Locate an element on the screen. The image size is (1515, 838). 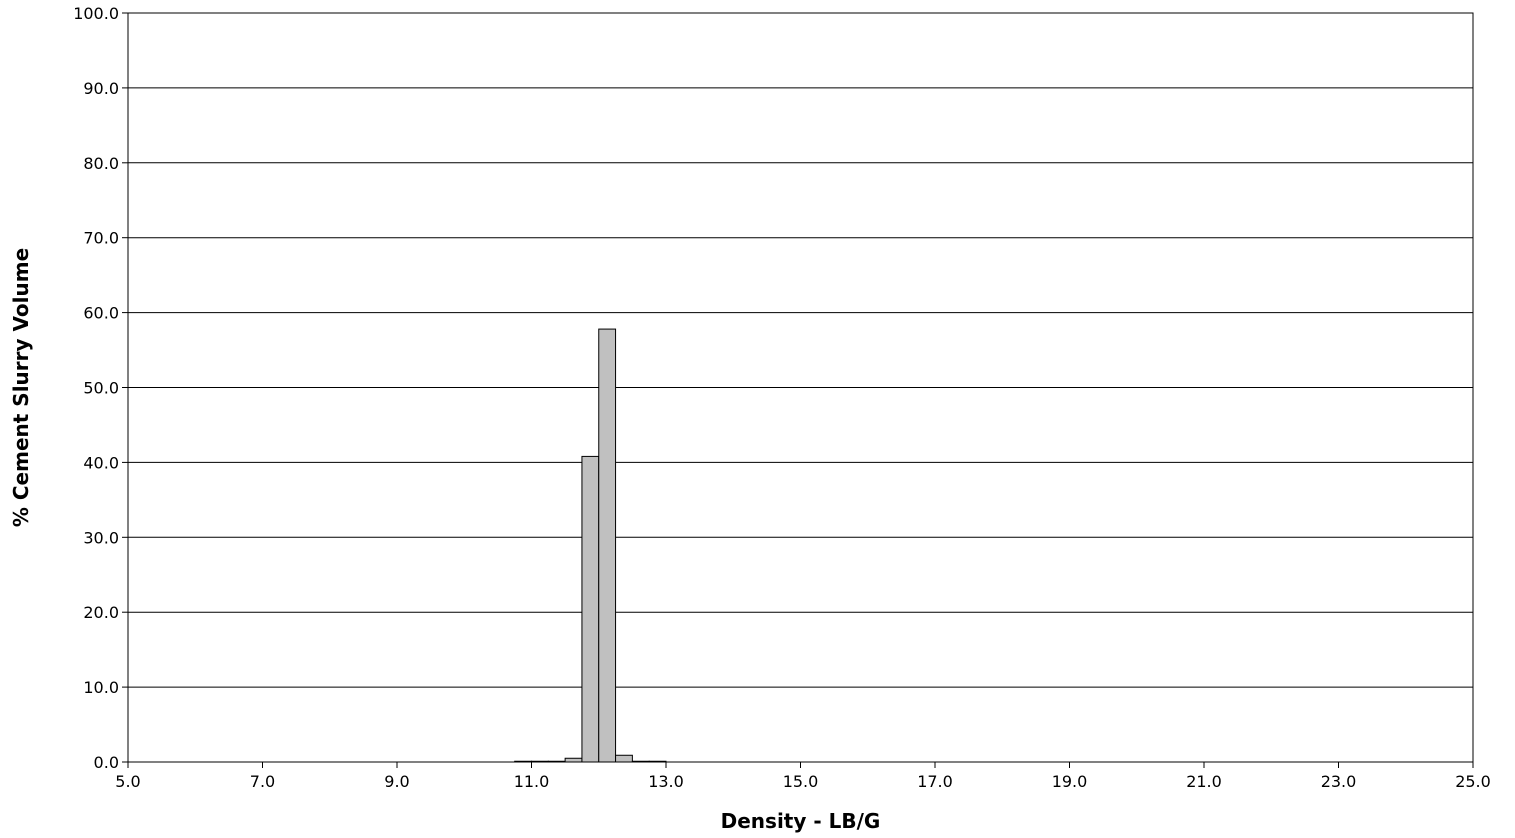
x-tick-label: 11.0 is located at coordinates (532, 781).